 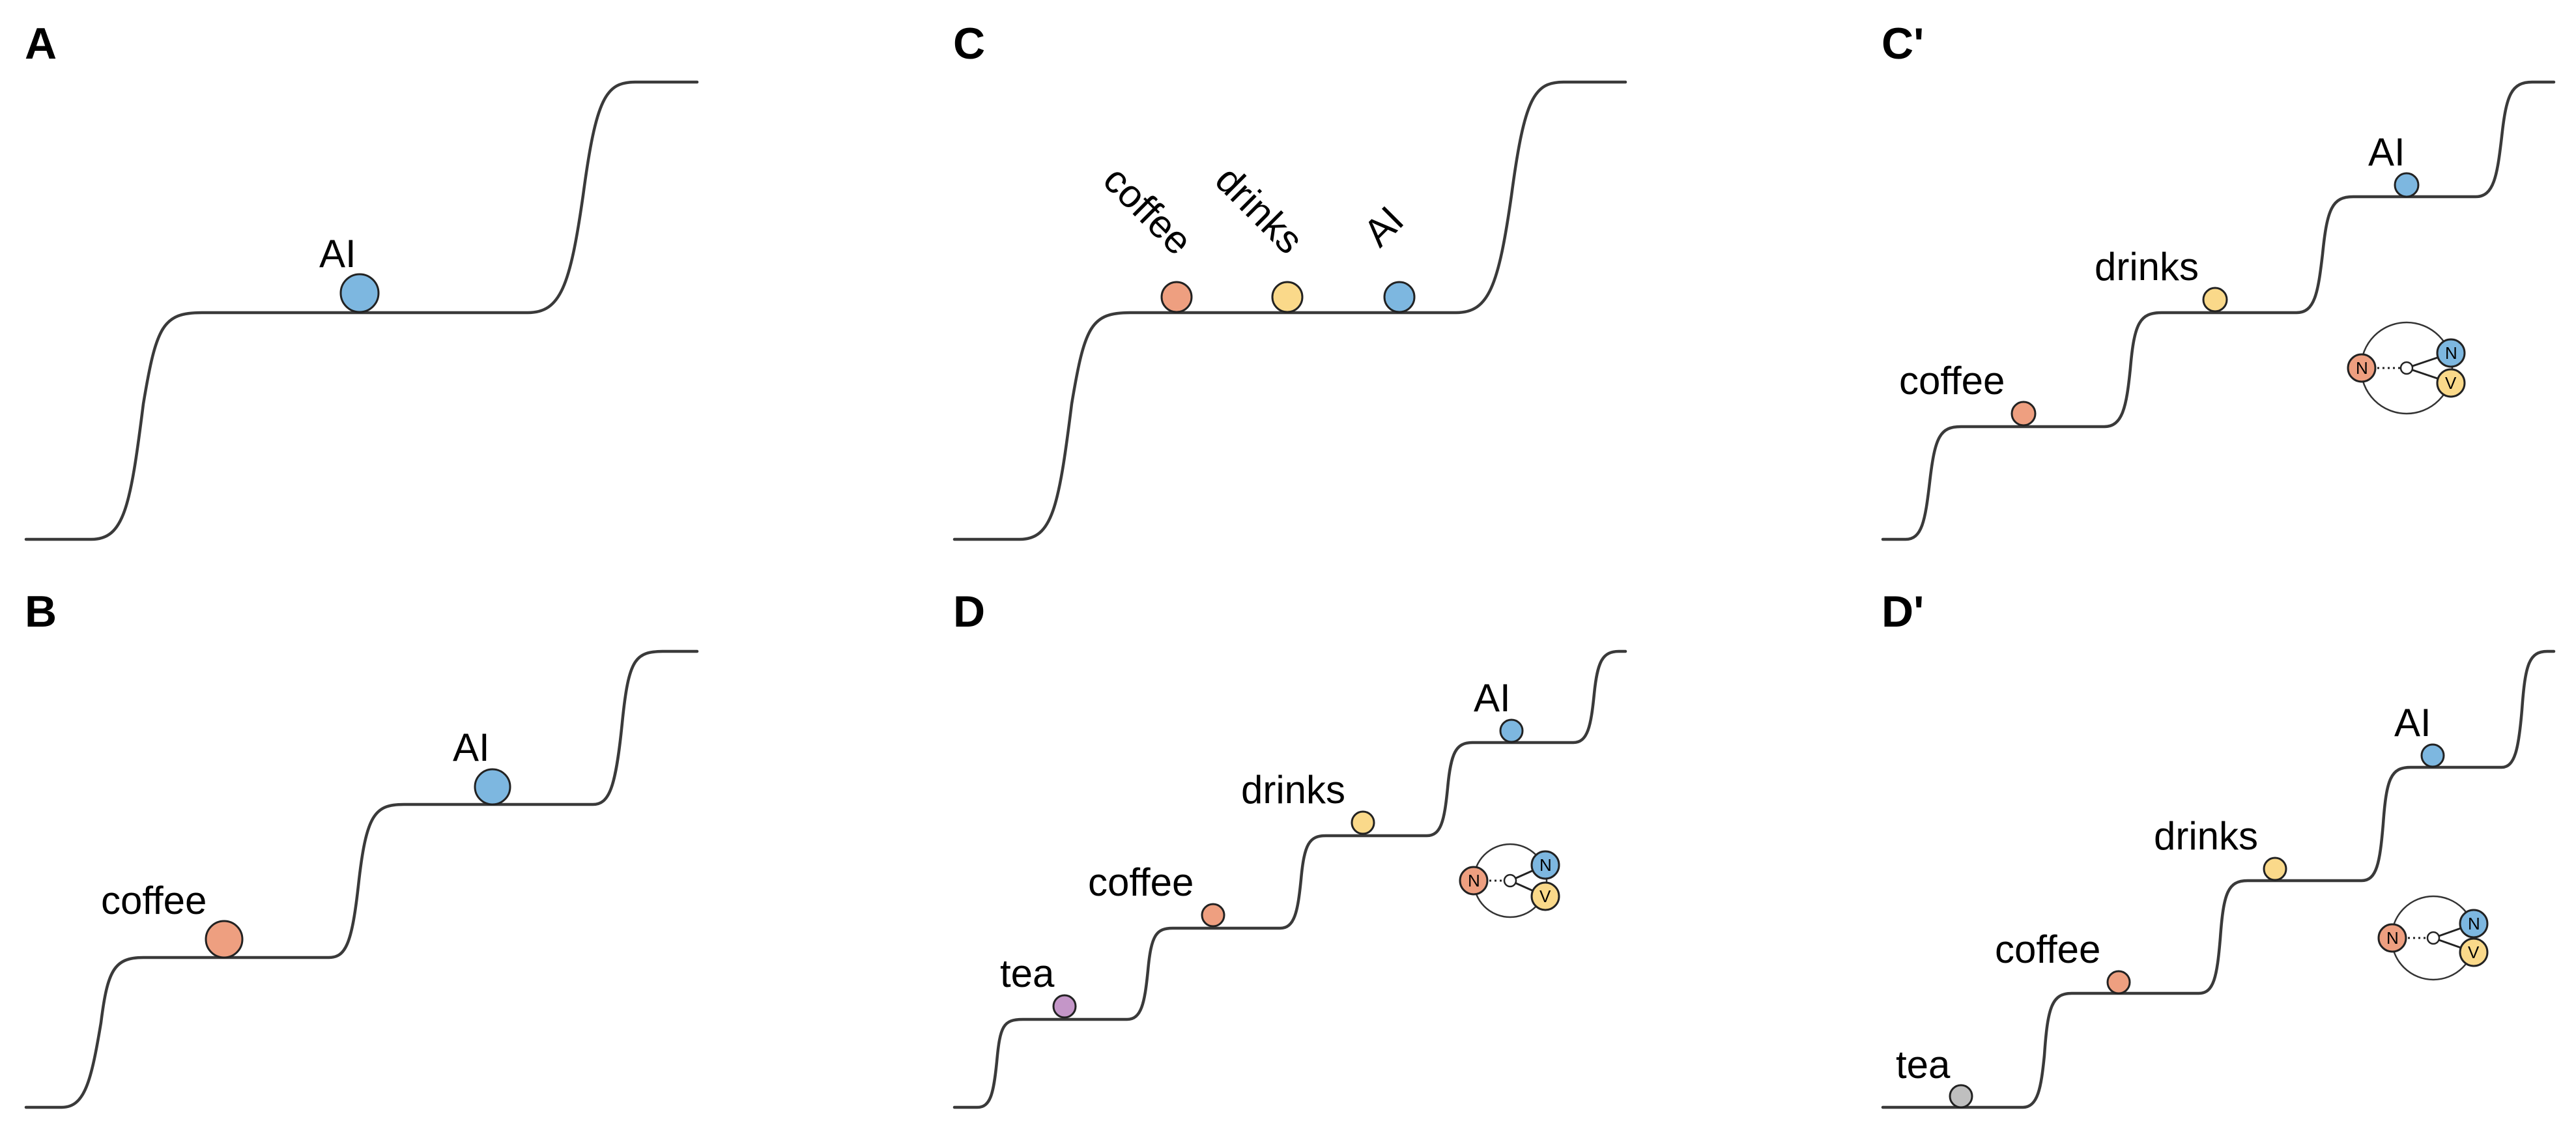 I want to click on word-ball-cp-ai, so click(x=2407, y=185).